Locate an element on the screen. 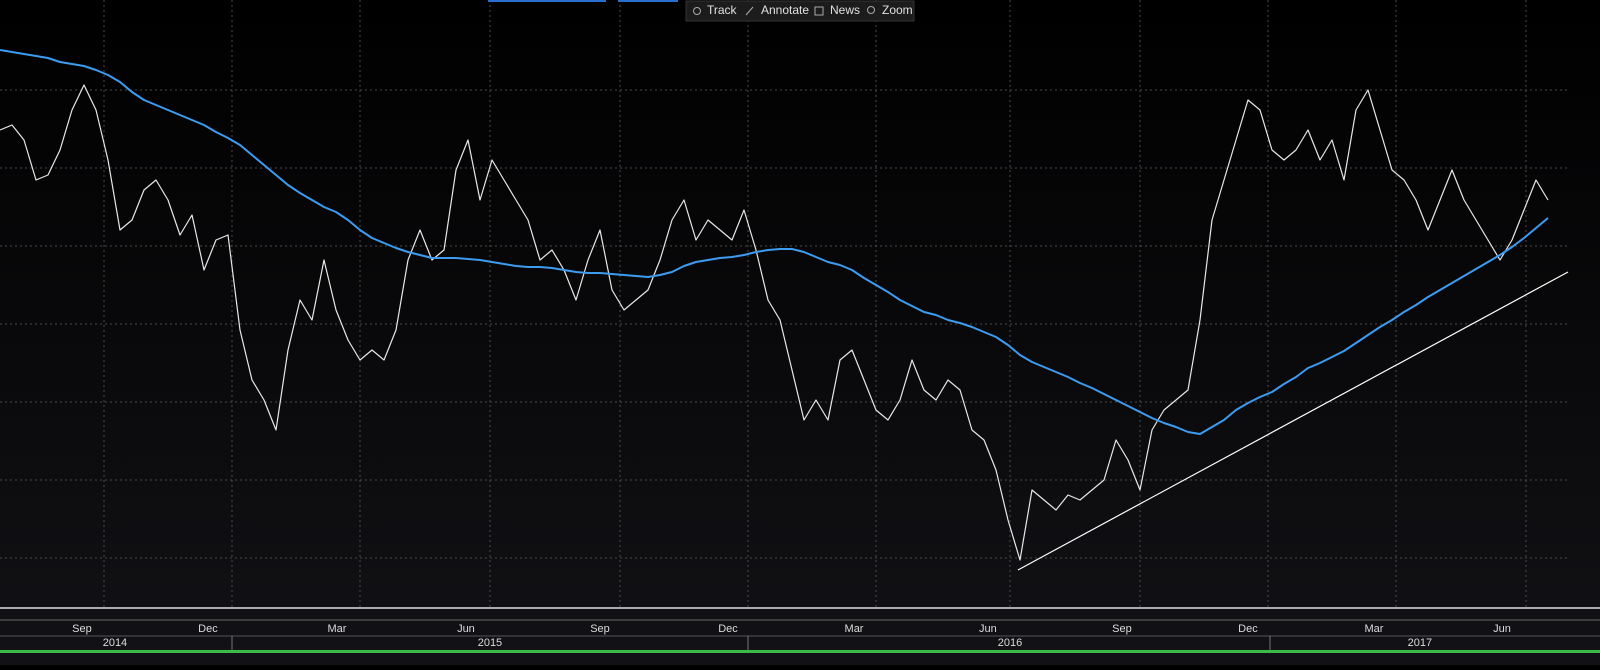 This screenshot has width=1600, height=670. button-label: Track is located at coordinates (722, 10).